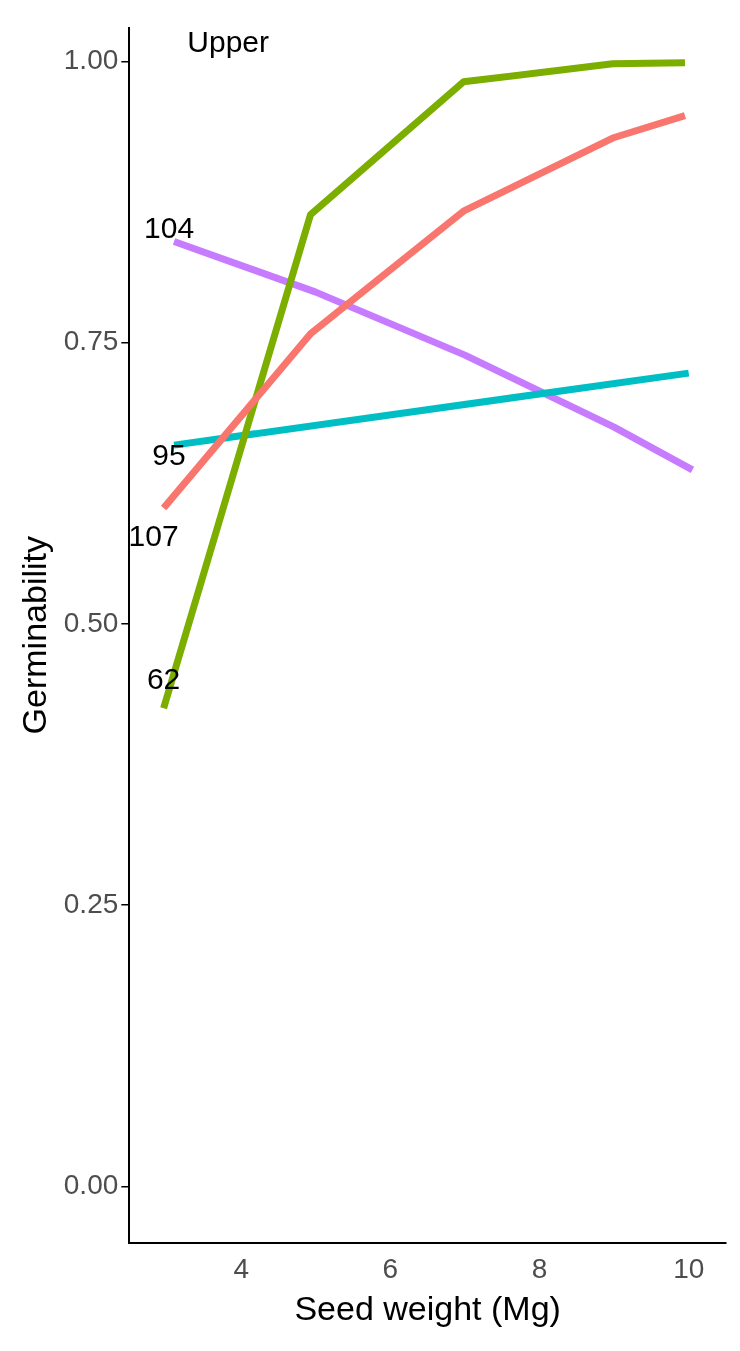  I want to click on series-label: 104, so click(169, 227).